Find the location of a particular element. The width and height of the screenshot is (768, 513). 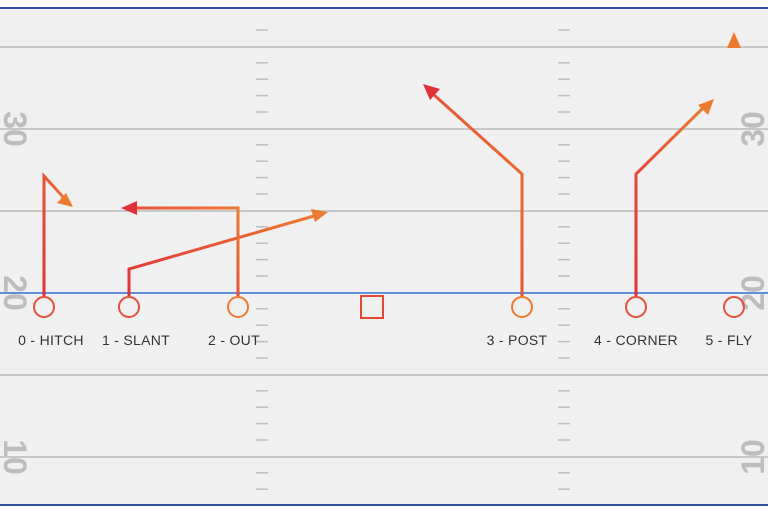

yard-number-20-right: 20 is located at coordinates (751, 293).